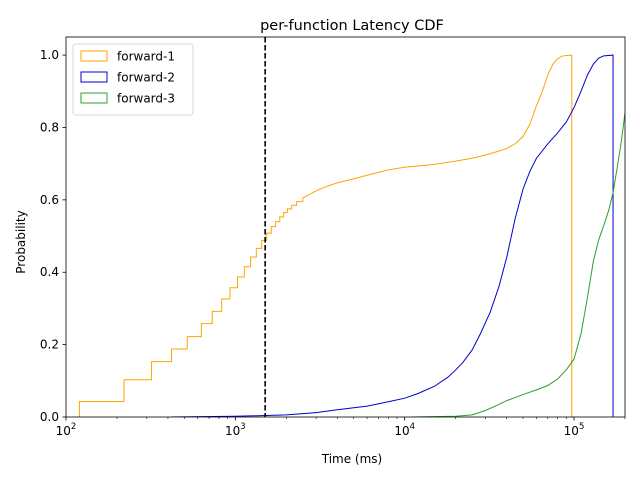 The width and height of the screenshot is (640, 480). Describe the element at coordinates (21, 241) in the screenshot. I see `y-axis-label: Probability` at that location.